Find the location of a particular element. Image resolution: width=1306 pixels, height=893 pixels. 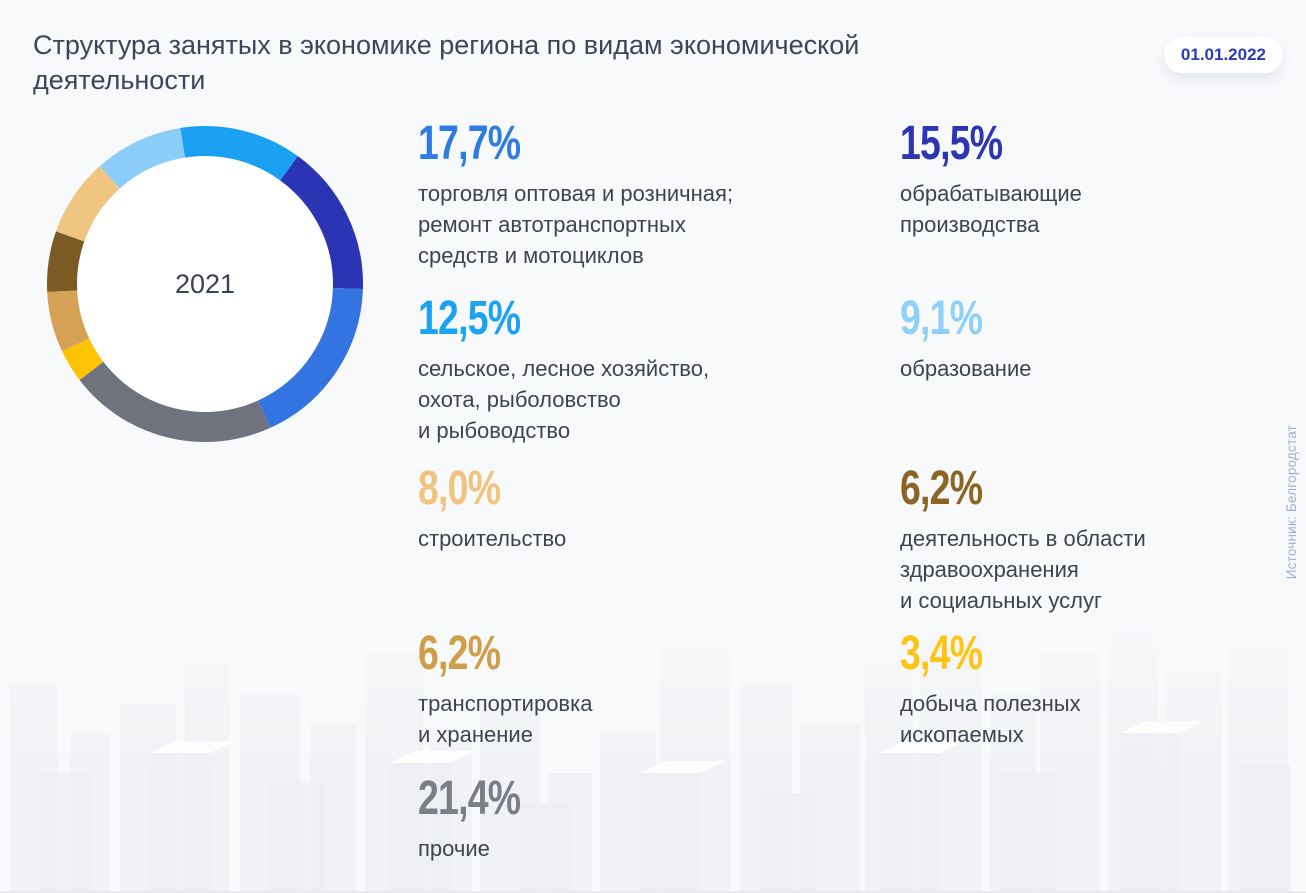

stat-block: 8,0% строительство is located at coordinates (492, 508).